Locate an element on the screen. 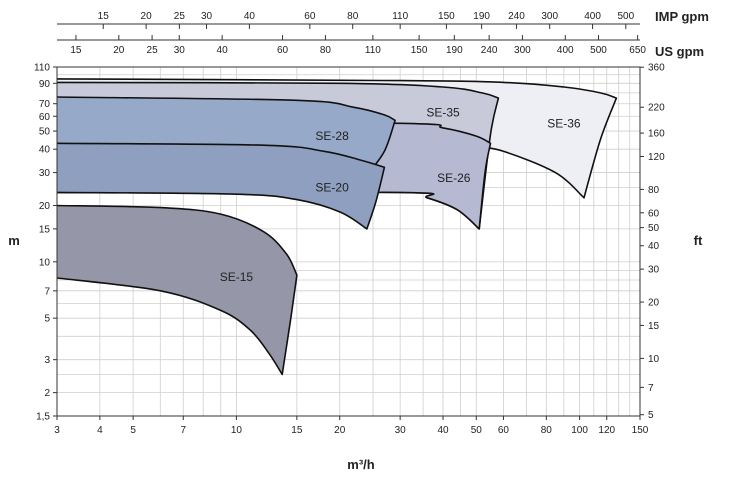 Image resolution: width=736 pixels, height=480 pixels. us-gpm-tick-label: 80 is located at coordinates (326, 50).